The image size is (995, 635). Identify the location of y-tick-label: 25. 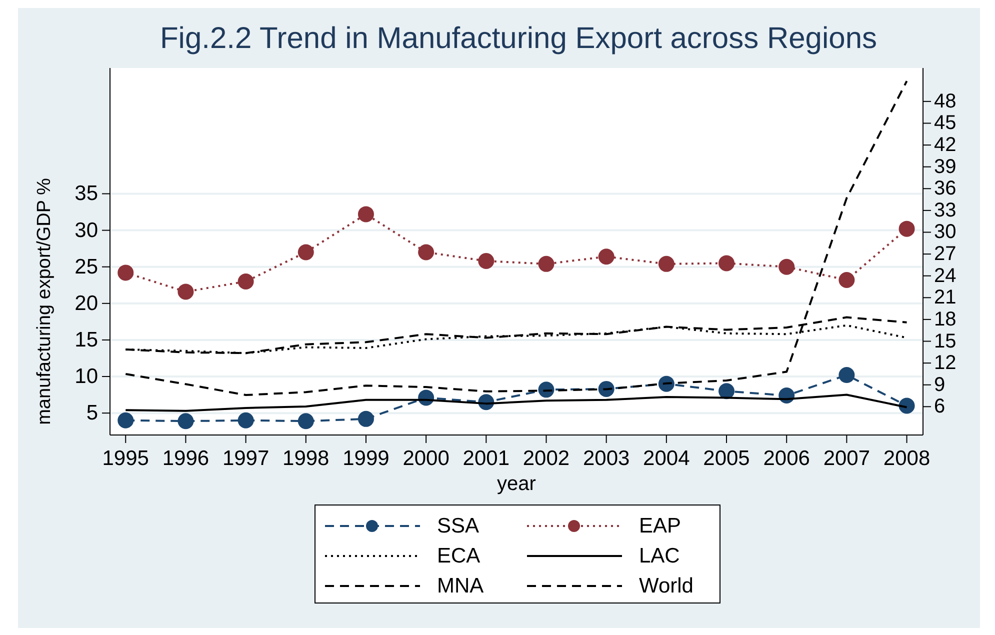
(86, 266).